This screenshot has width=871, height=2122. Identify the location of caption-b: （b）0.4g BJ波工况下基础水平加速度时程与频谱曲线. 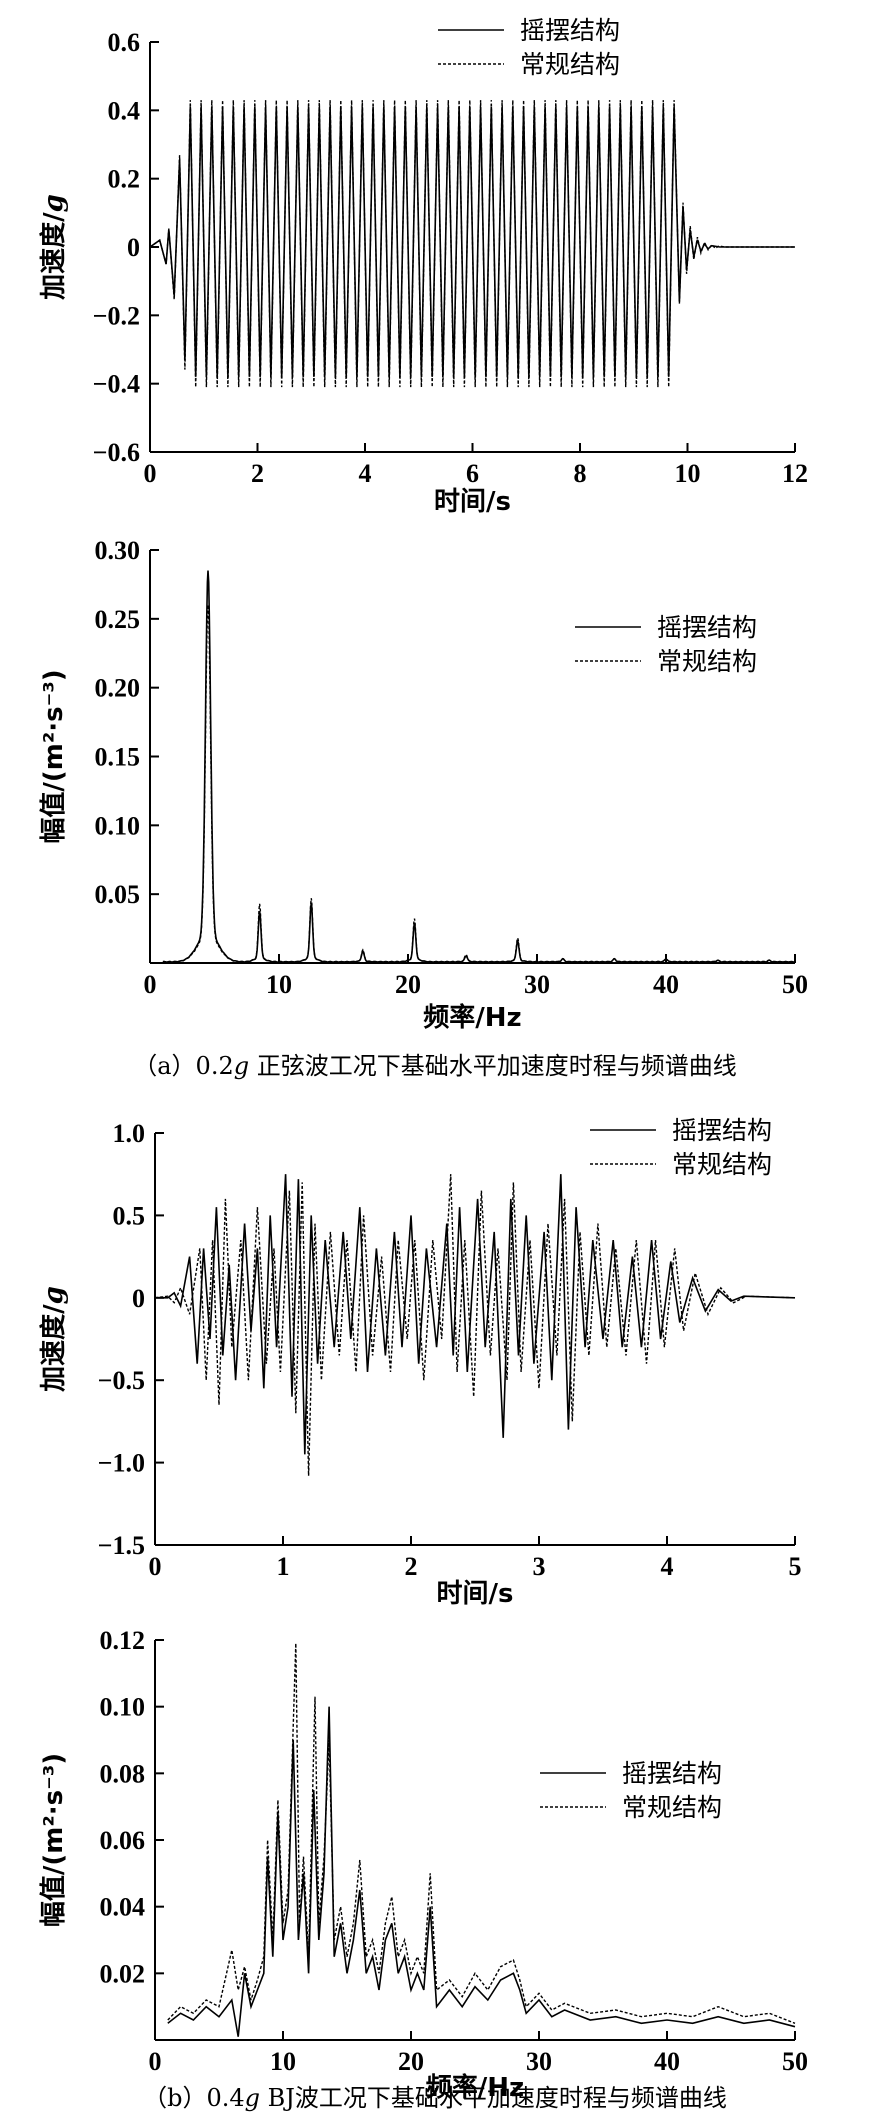
(435, 2098).